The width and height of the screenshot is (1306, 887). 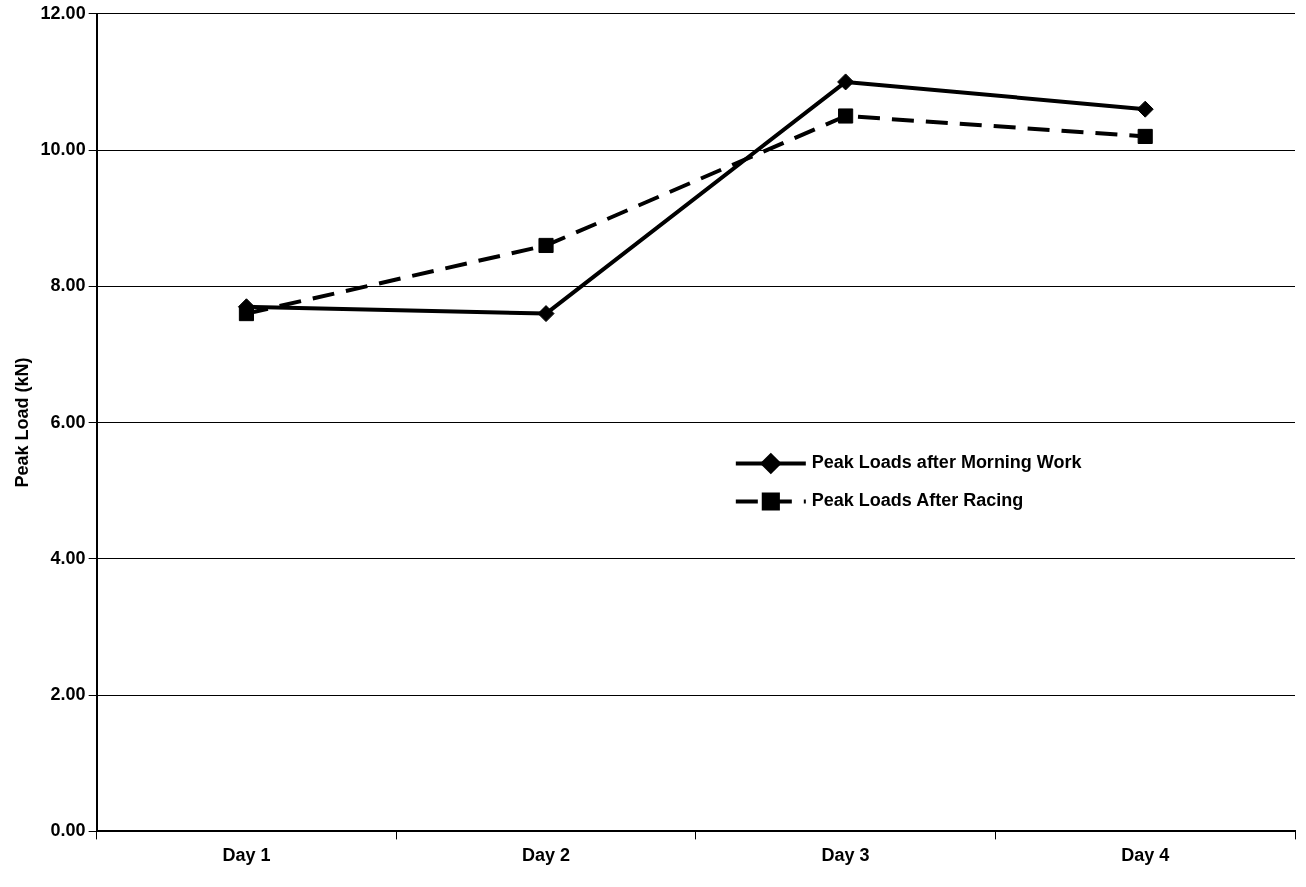 What do you see at coordinates (1145, 855) in the screenshot?
I see `x-tick-label: Day 4` at bounding box center [1145, 855].